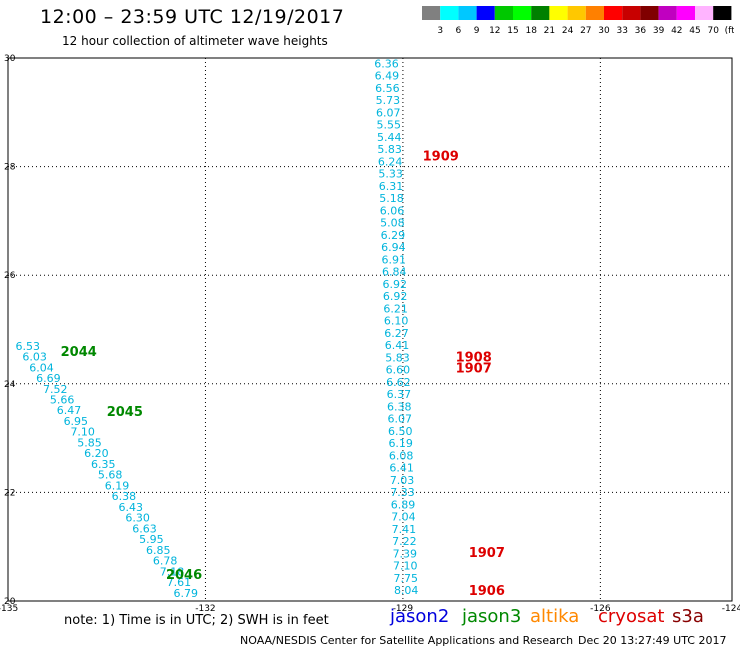 The height and width of the screenshot is (650, 740). I want to click on wave-height-value: 6.49, so click(387, 76).